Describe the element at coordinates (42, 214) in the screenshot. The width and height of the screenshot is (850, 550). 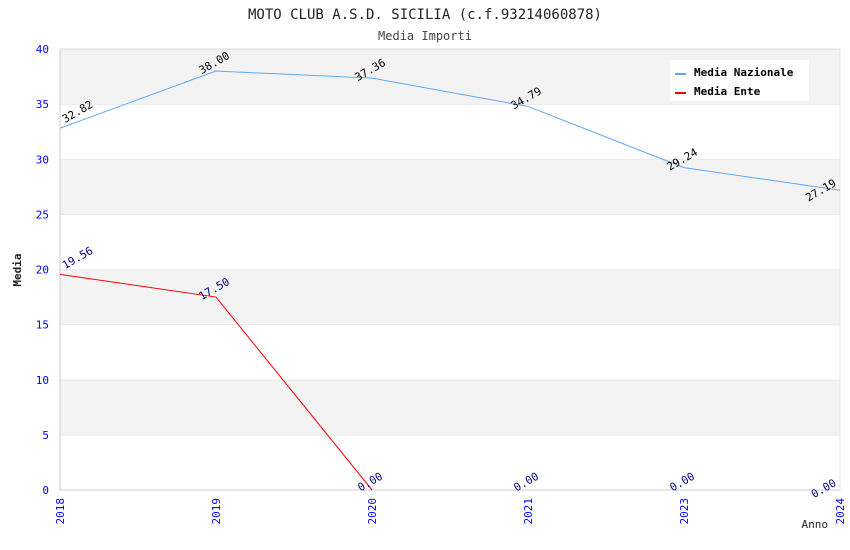
I see `y-tick-label: 25` at that location.